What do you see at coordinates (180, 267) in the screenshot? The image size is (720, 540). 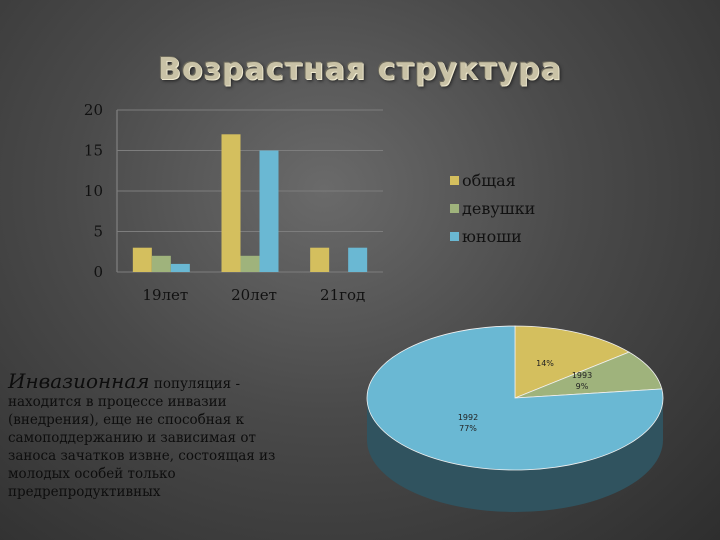 I see `bar-юноши-19лет` at bounding box center [180, 267].